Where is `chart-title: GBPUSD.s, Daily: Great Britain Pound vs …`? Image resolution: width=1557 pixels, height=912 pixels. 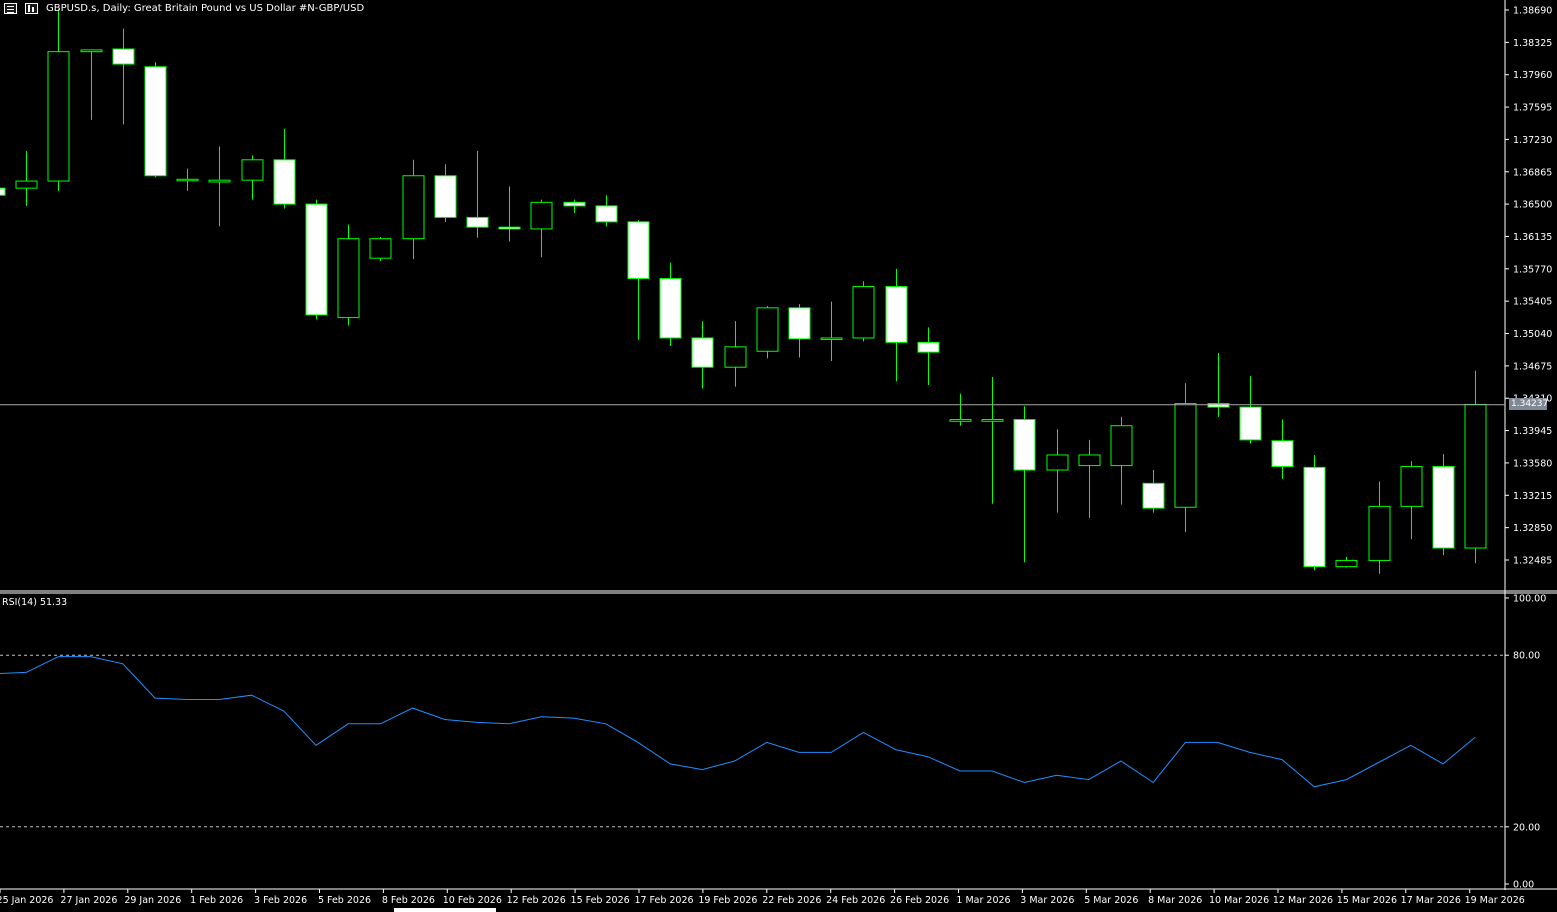 chart-title: GBPUSD.s, Daily: Great Britain Pound vs … is located at coordinates (205, 8).